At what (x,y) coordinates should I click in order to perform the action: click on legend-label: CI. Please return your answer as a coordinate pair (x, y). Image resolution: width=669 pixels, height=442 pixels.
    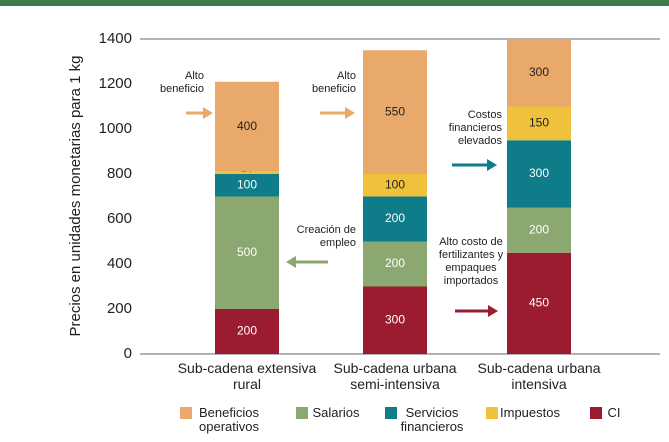
    Looking at the image, I should click on (614, 412).